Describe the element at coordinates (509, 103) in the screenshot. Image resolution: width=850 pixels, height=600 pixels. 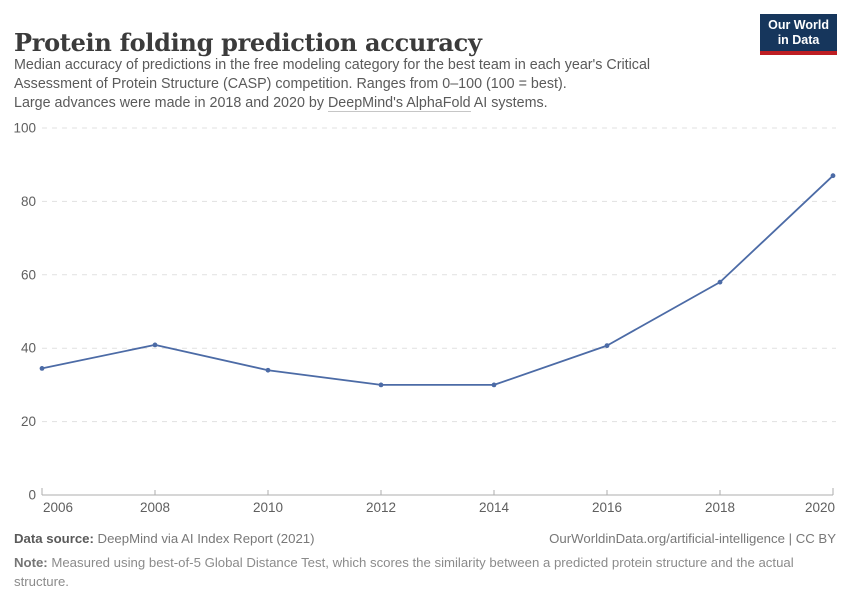
I see `subtitle-line3-suffix: AI systems.` at that location.